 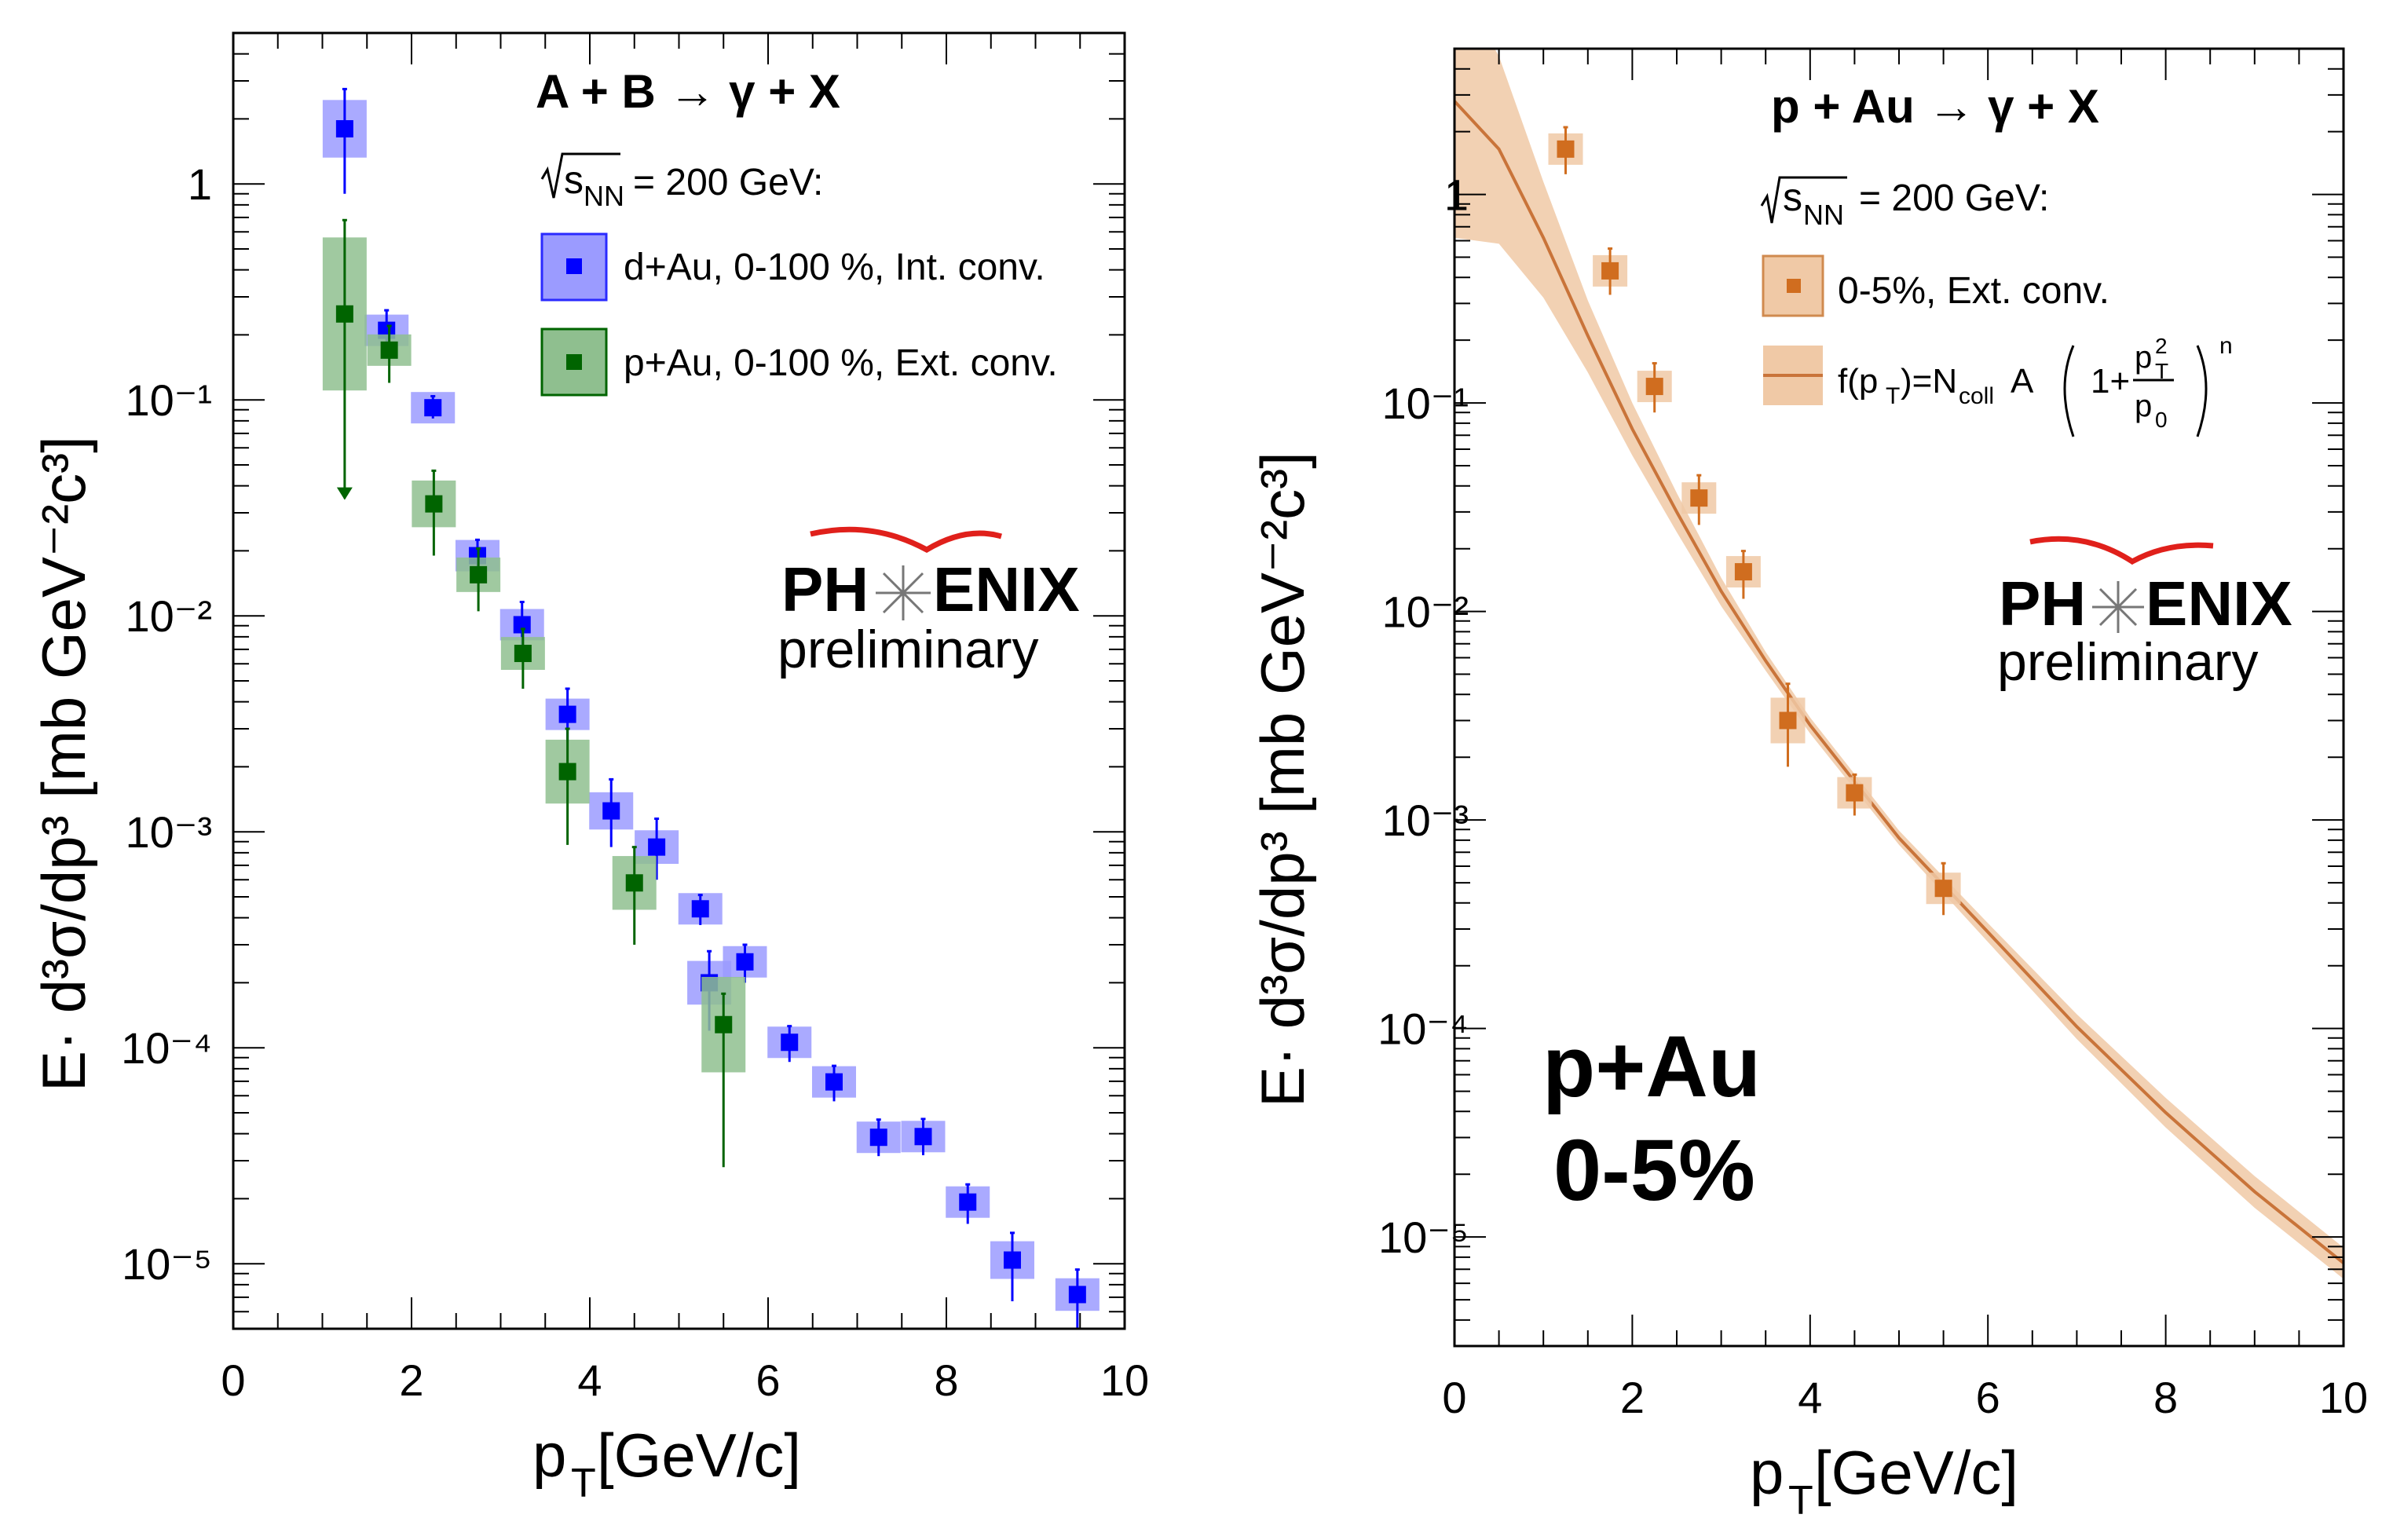 What do you see at coordinates (233, 1380) in the screenshot?
I see `left-x-tick-label: 0` at bounding box center [233, 1380].